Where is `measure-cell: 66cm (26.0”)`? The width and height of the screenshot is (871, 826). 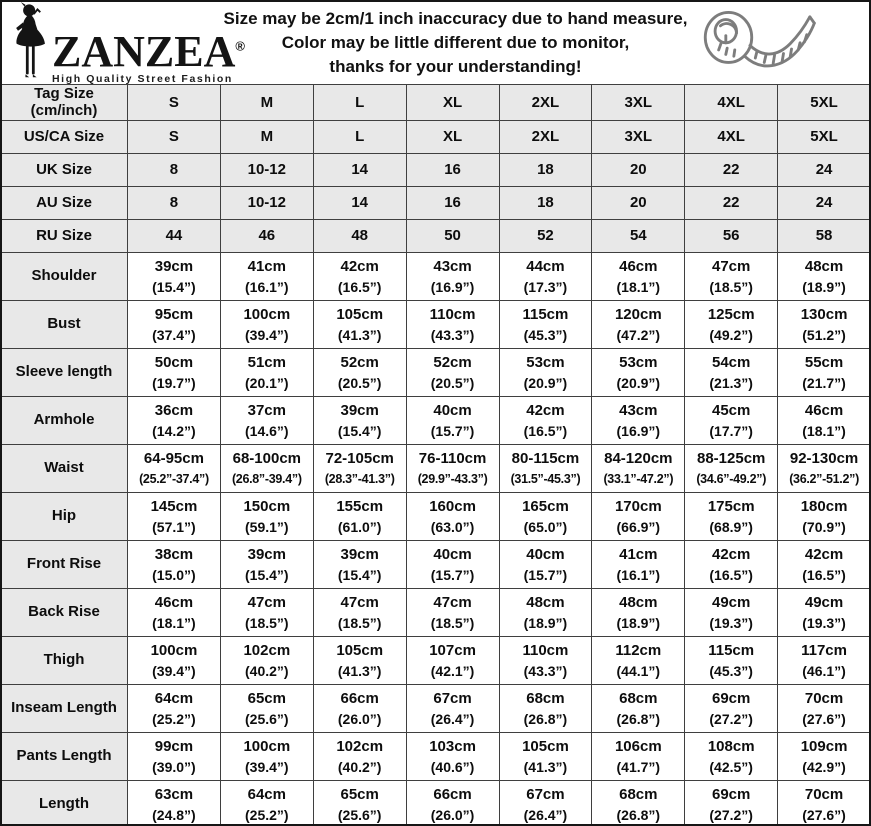
measure-cell: 66cm (26.0”) is located at coordinates (359, 708).